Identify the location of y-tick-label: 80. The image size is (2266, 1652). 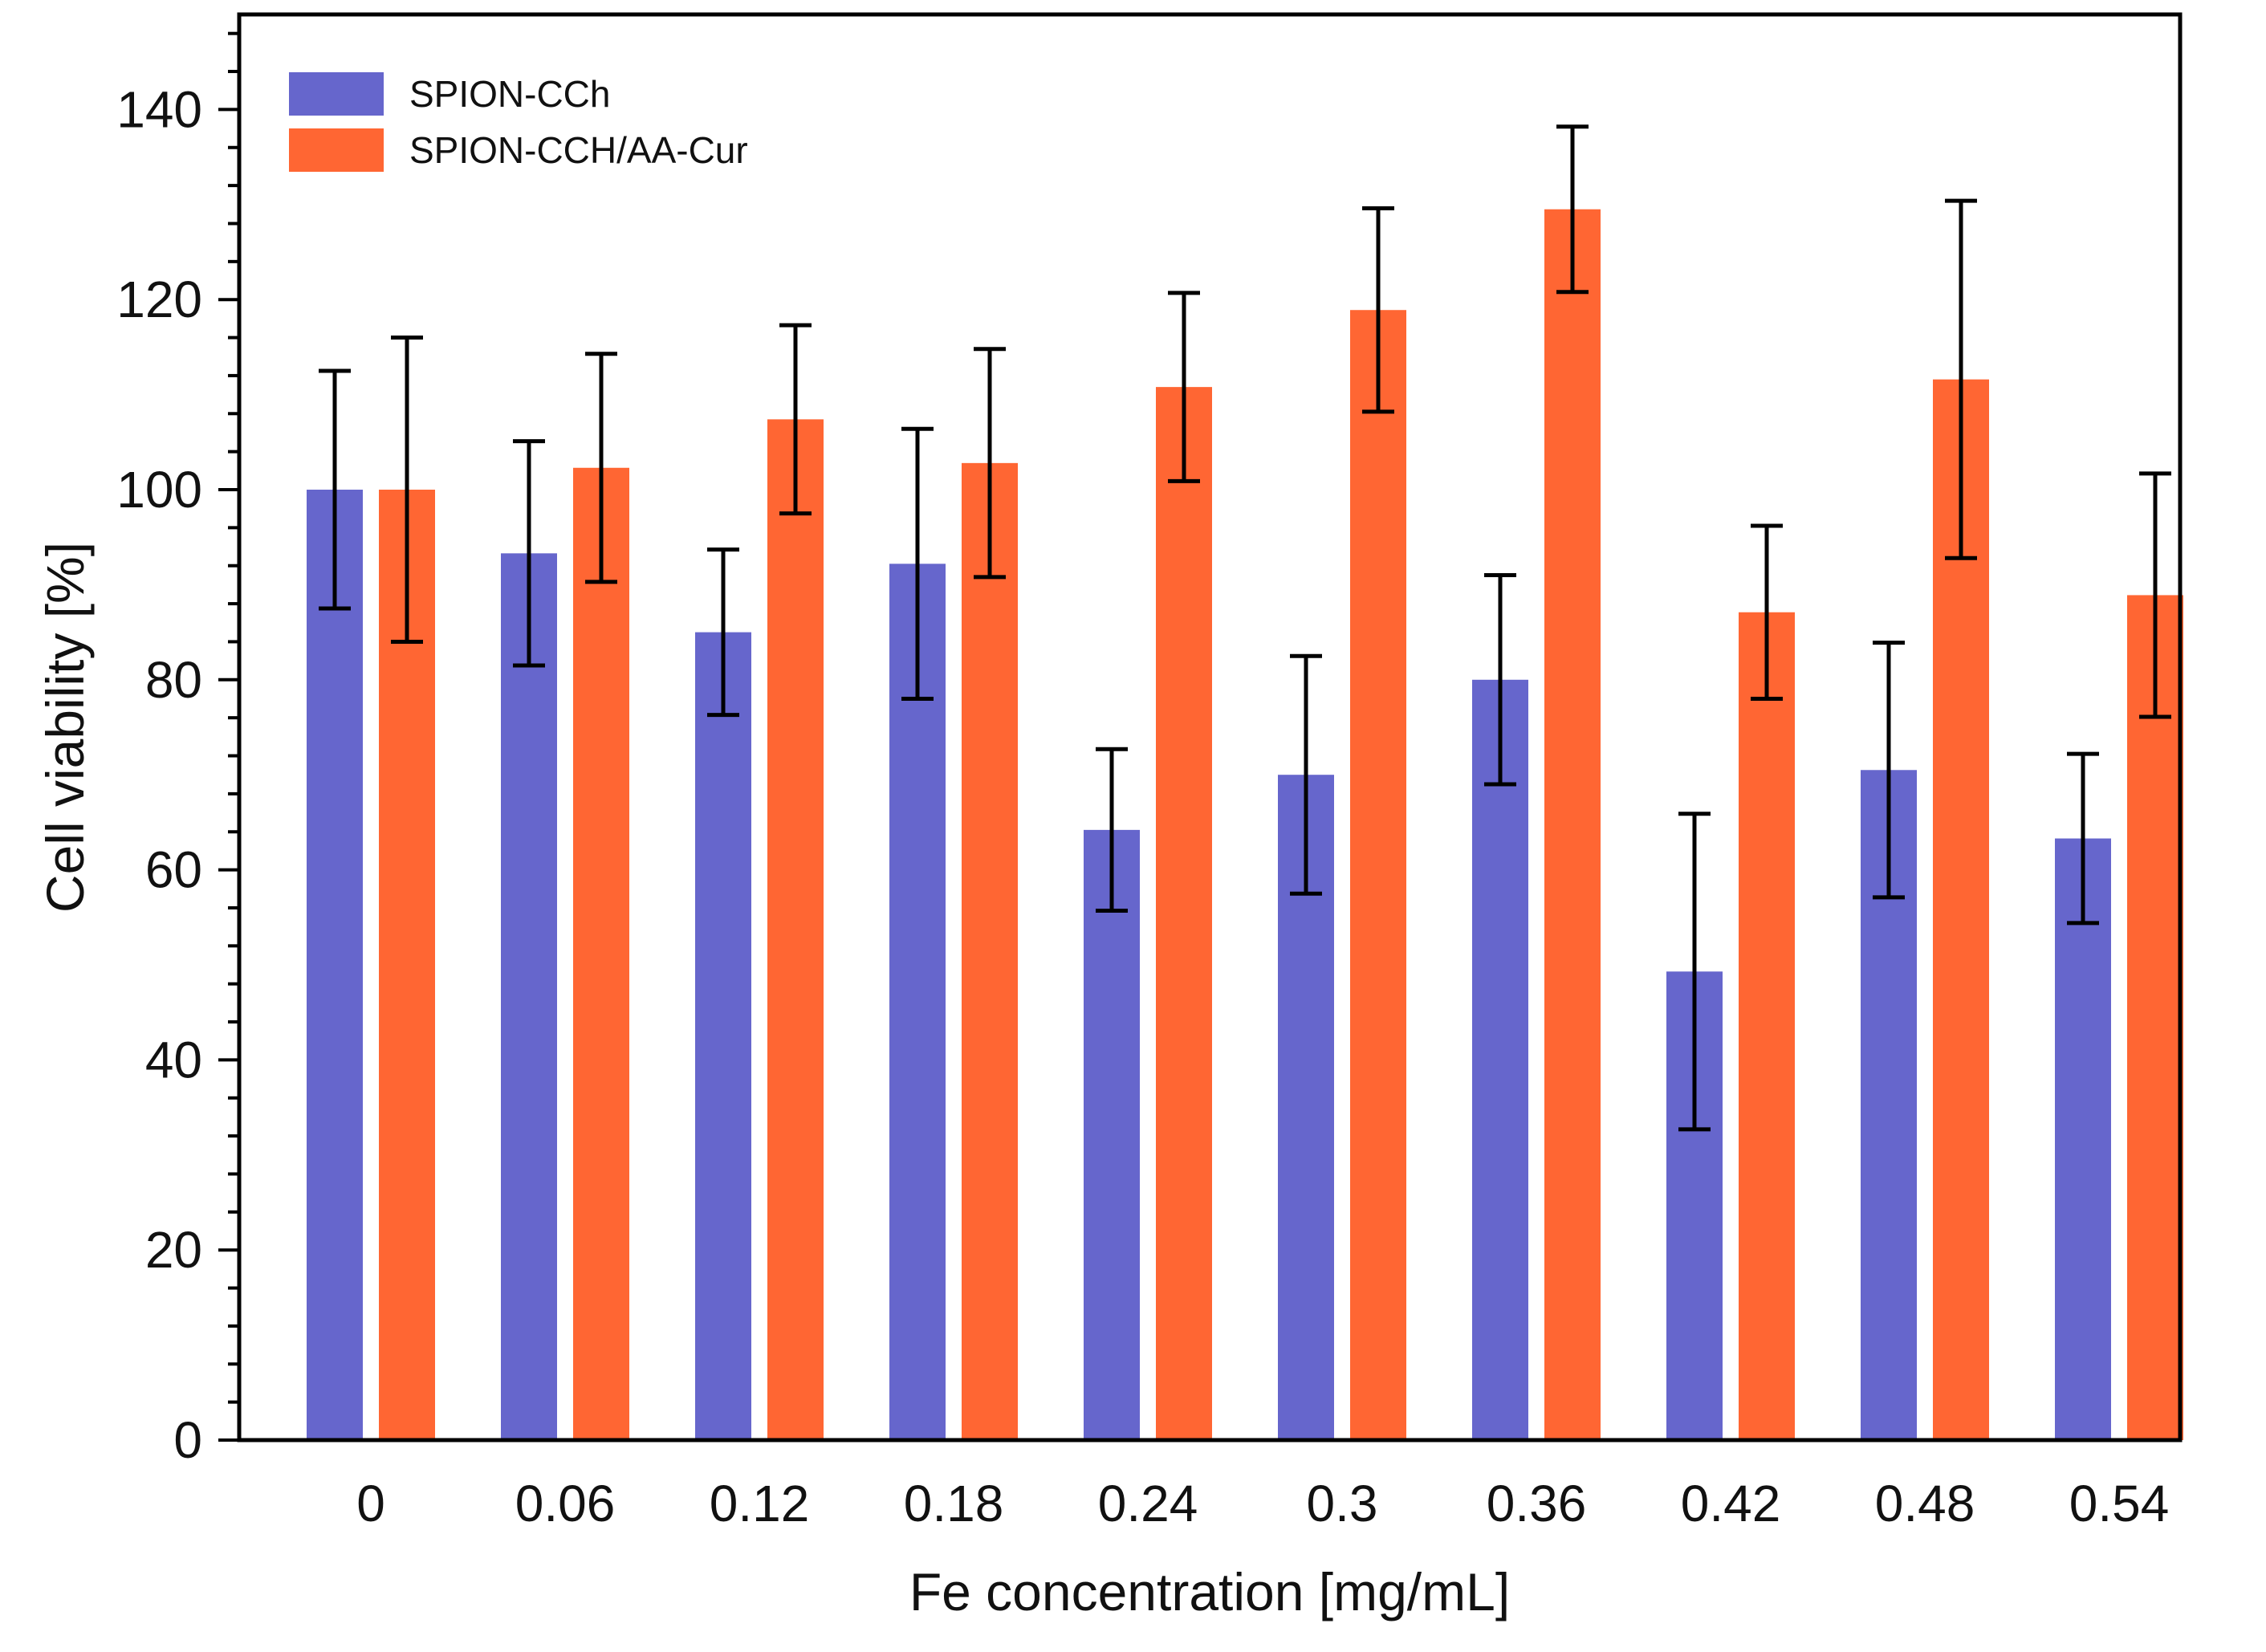
(173, 680).